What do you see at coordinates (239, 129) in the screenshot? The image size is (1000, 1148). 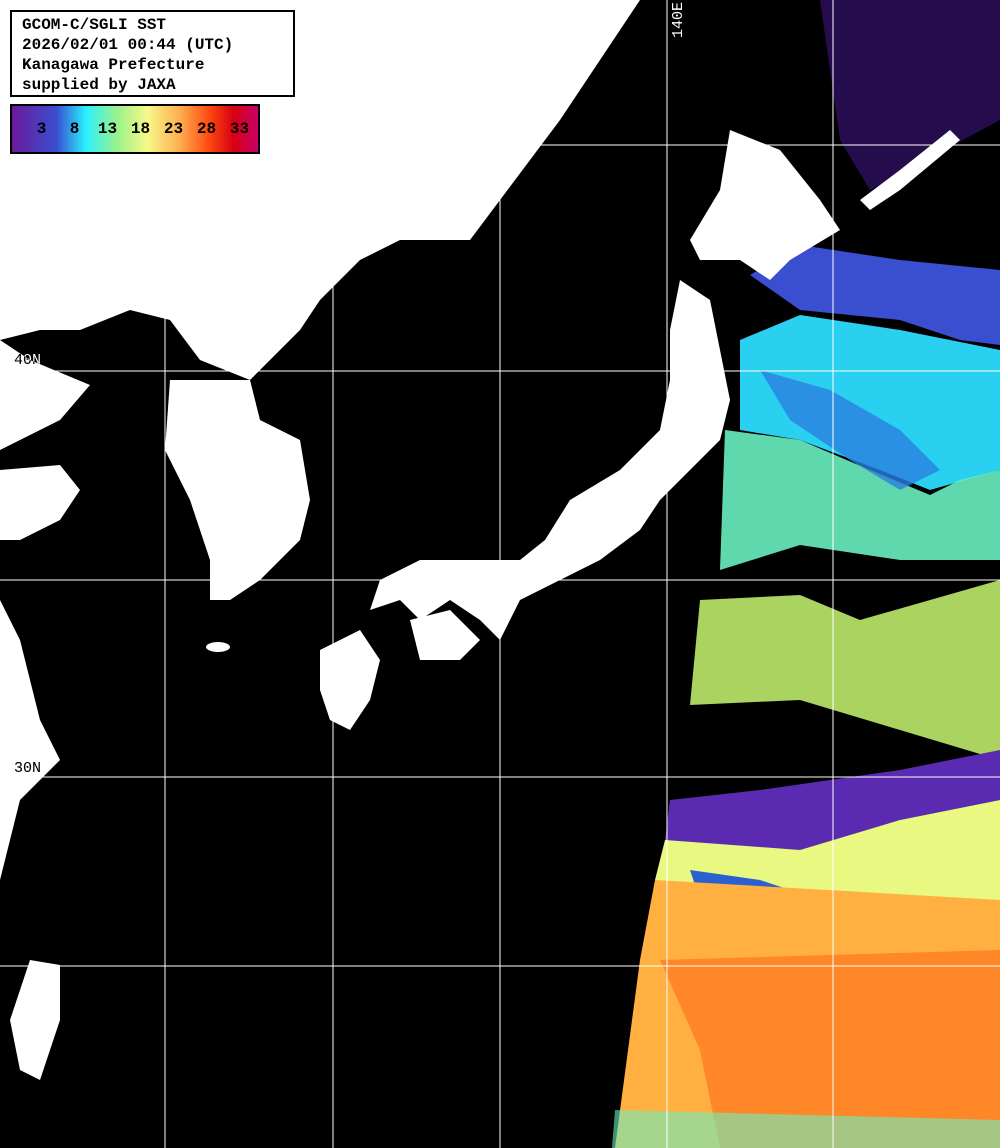 I see `legend-tick: 33` at bounding box center [239, 129].